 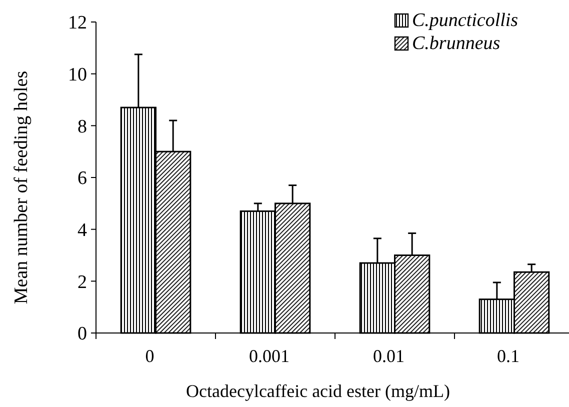 I want to click on legend-label: C.brunneus, so click(x=456, y=43).